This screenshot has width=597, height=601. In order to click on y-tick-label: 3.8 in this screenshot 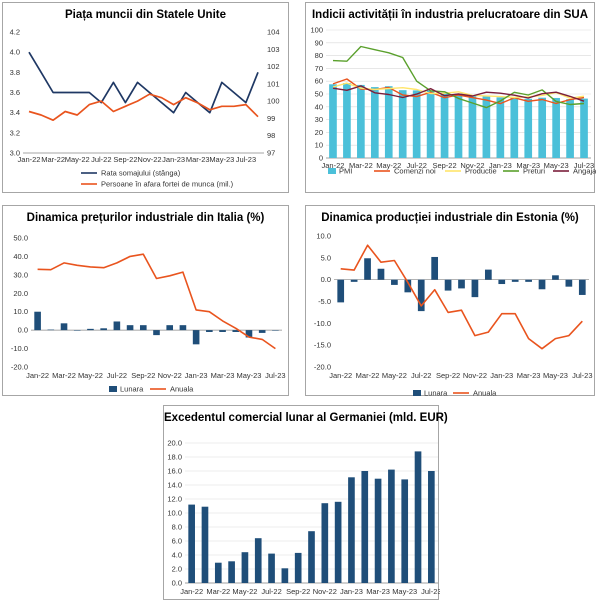, I will do `click(15, 72)`.